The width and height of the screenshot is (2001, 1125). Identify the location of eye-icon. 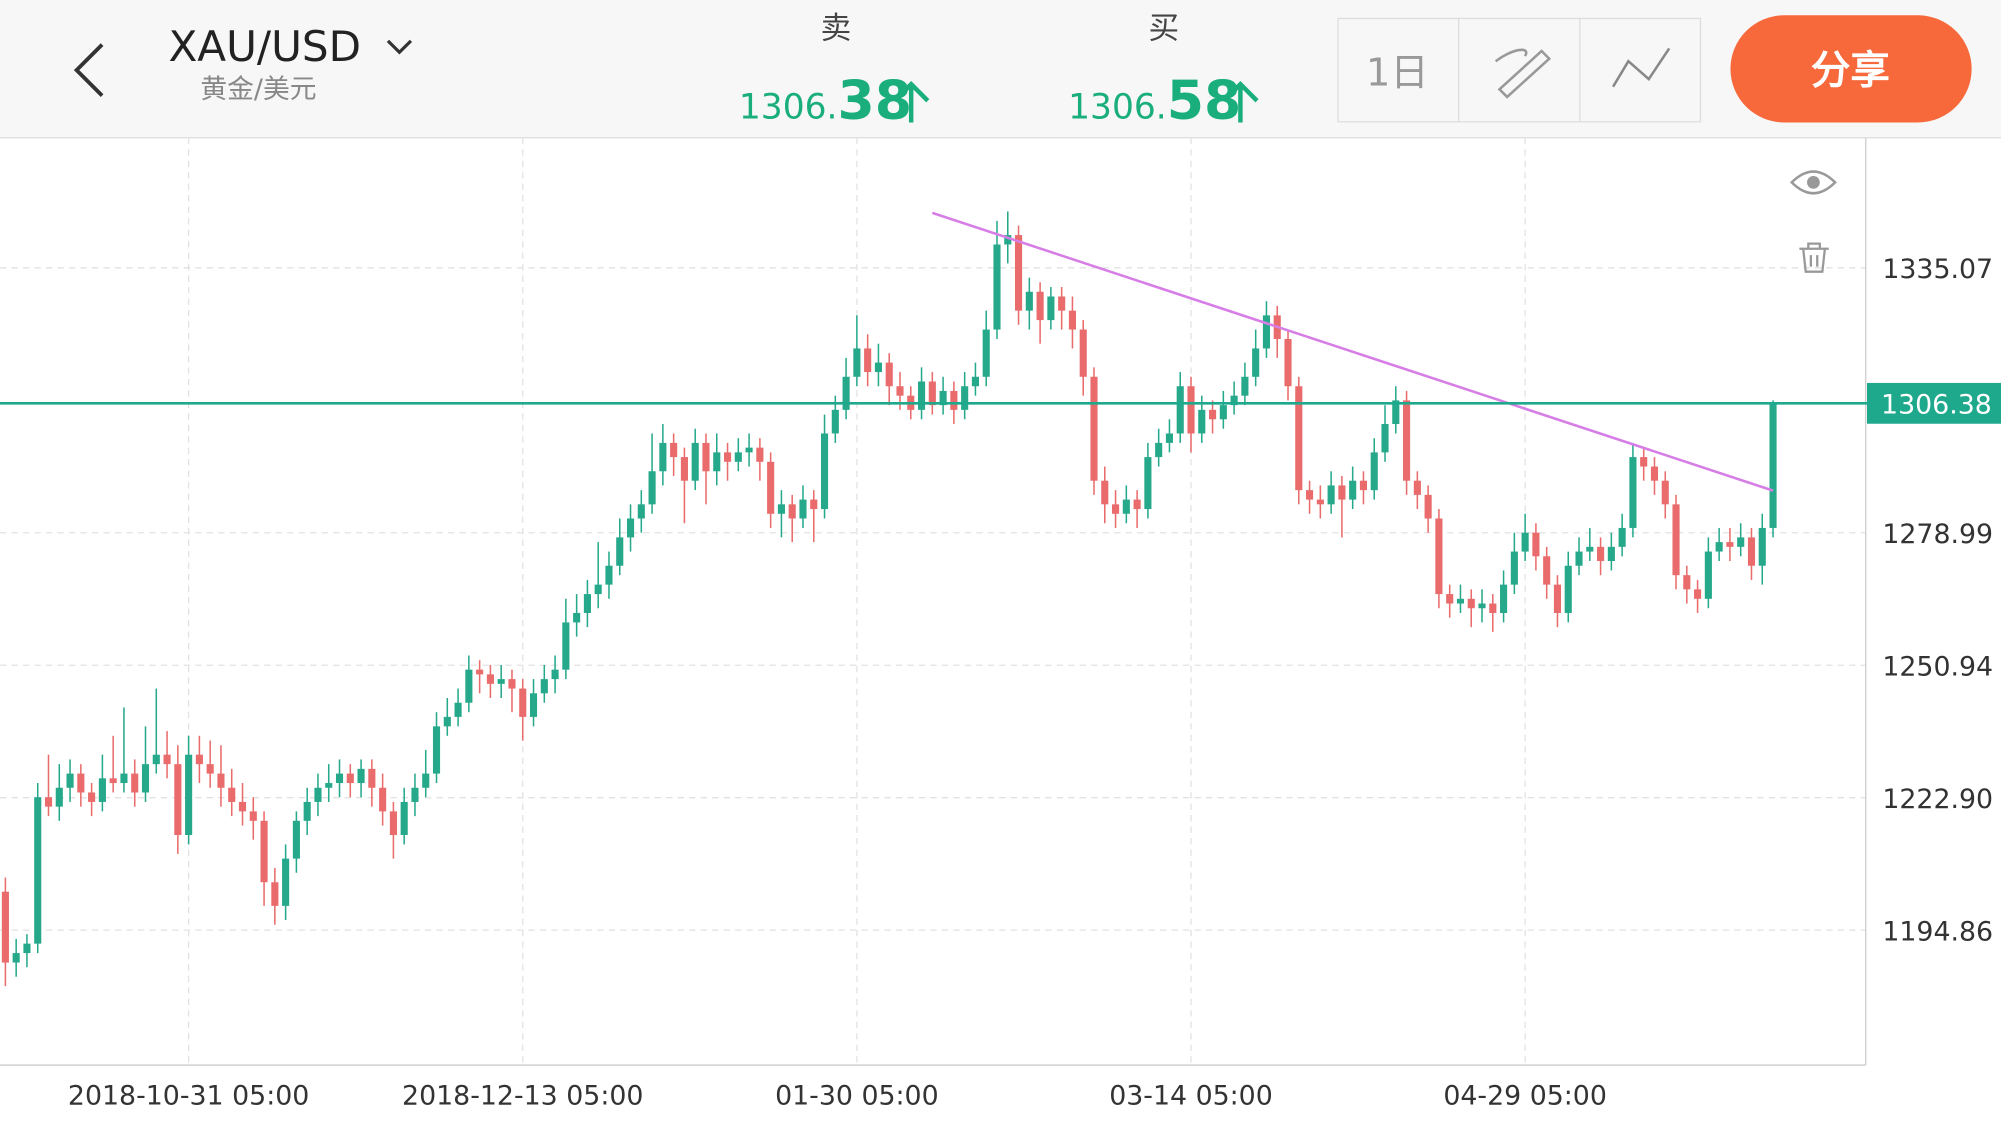
(1813, 182).